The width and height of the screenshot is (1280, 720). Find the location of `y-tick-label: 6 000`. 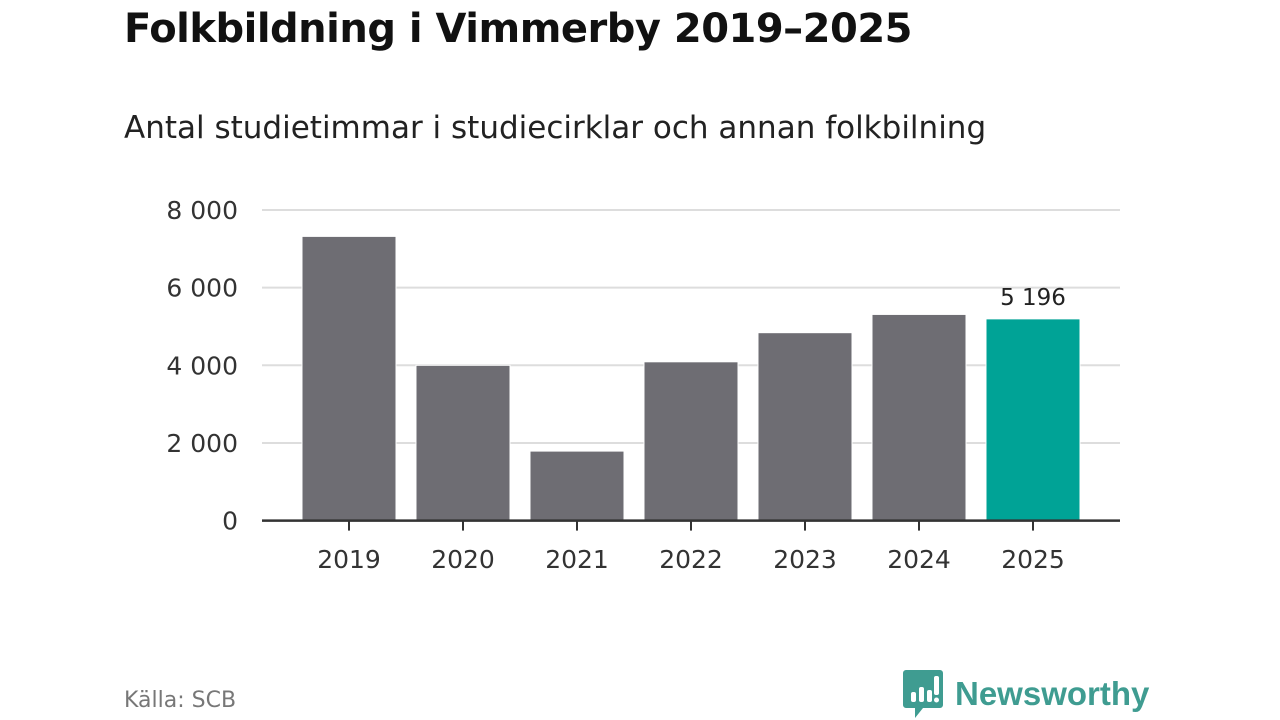

y-tick-label: 6 000 is located at coordinates (202, 288).